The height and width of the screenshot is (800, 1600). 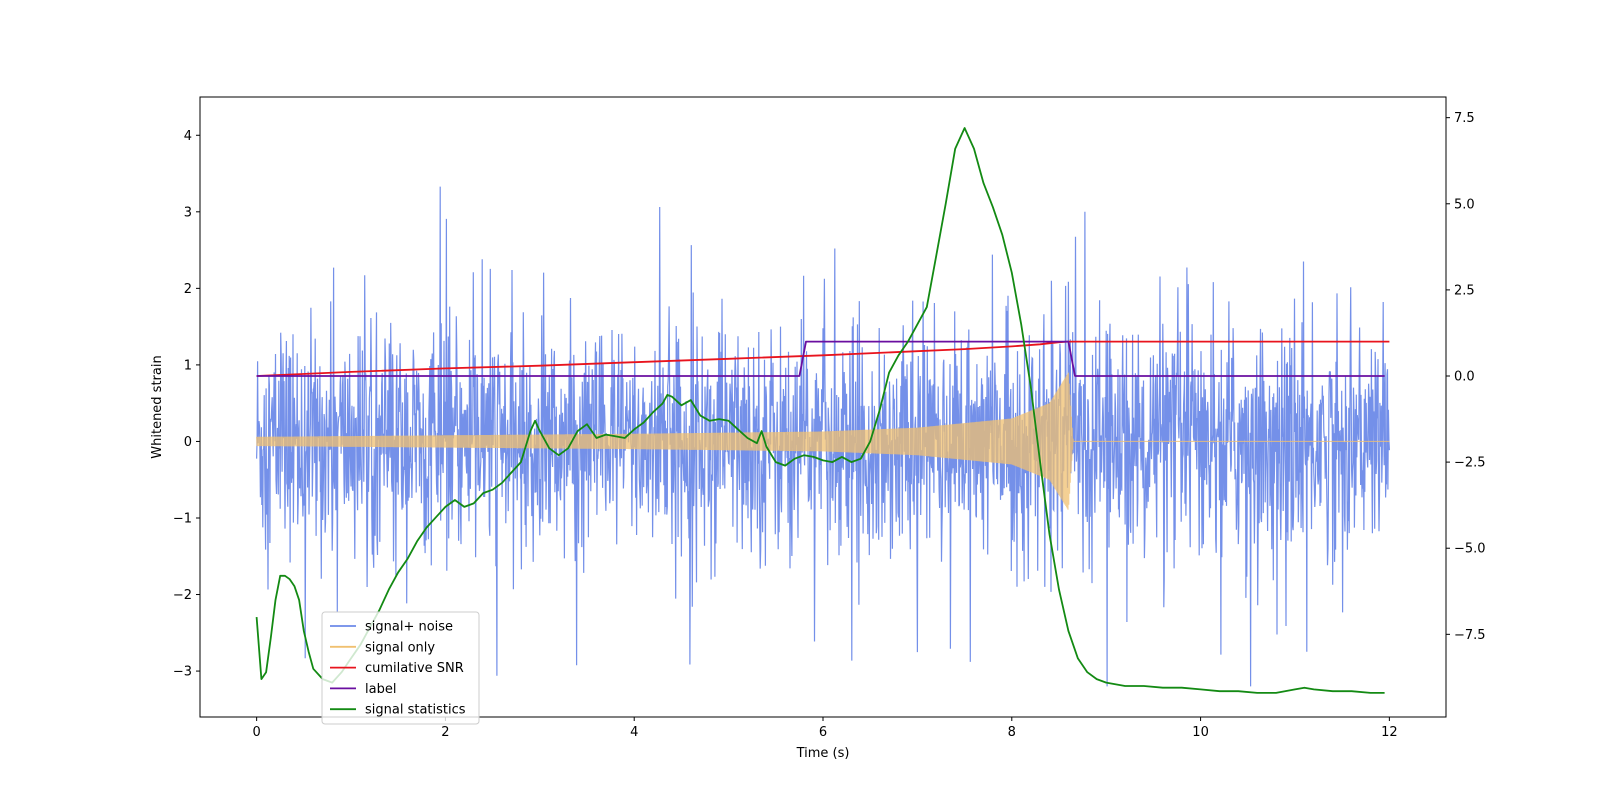 I want to click on x-tick-label: 0, so click(x=256, y=732).